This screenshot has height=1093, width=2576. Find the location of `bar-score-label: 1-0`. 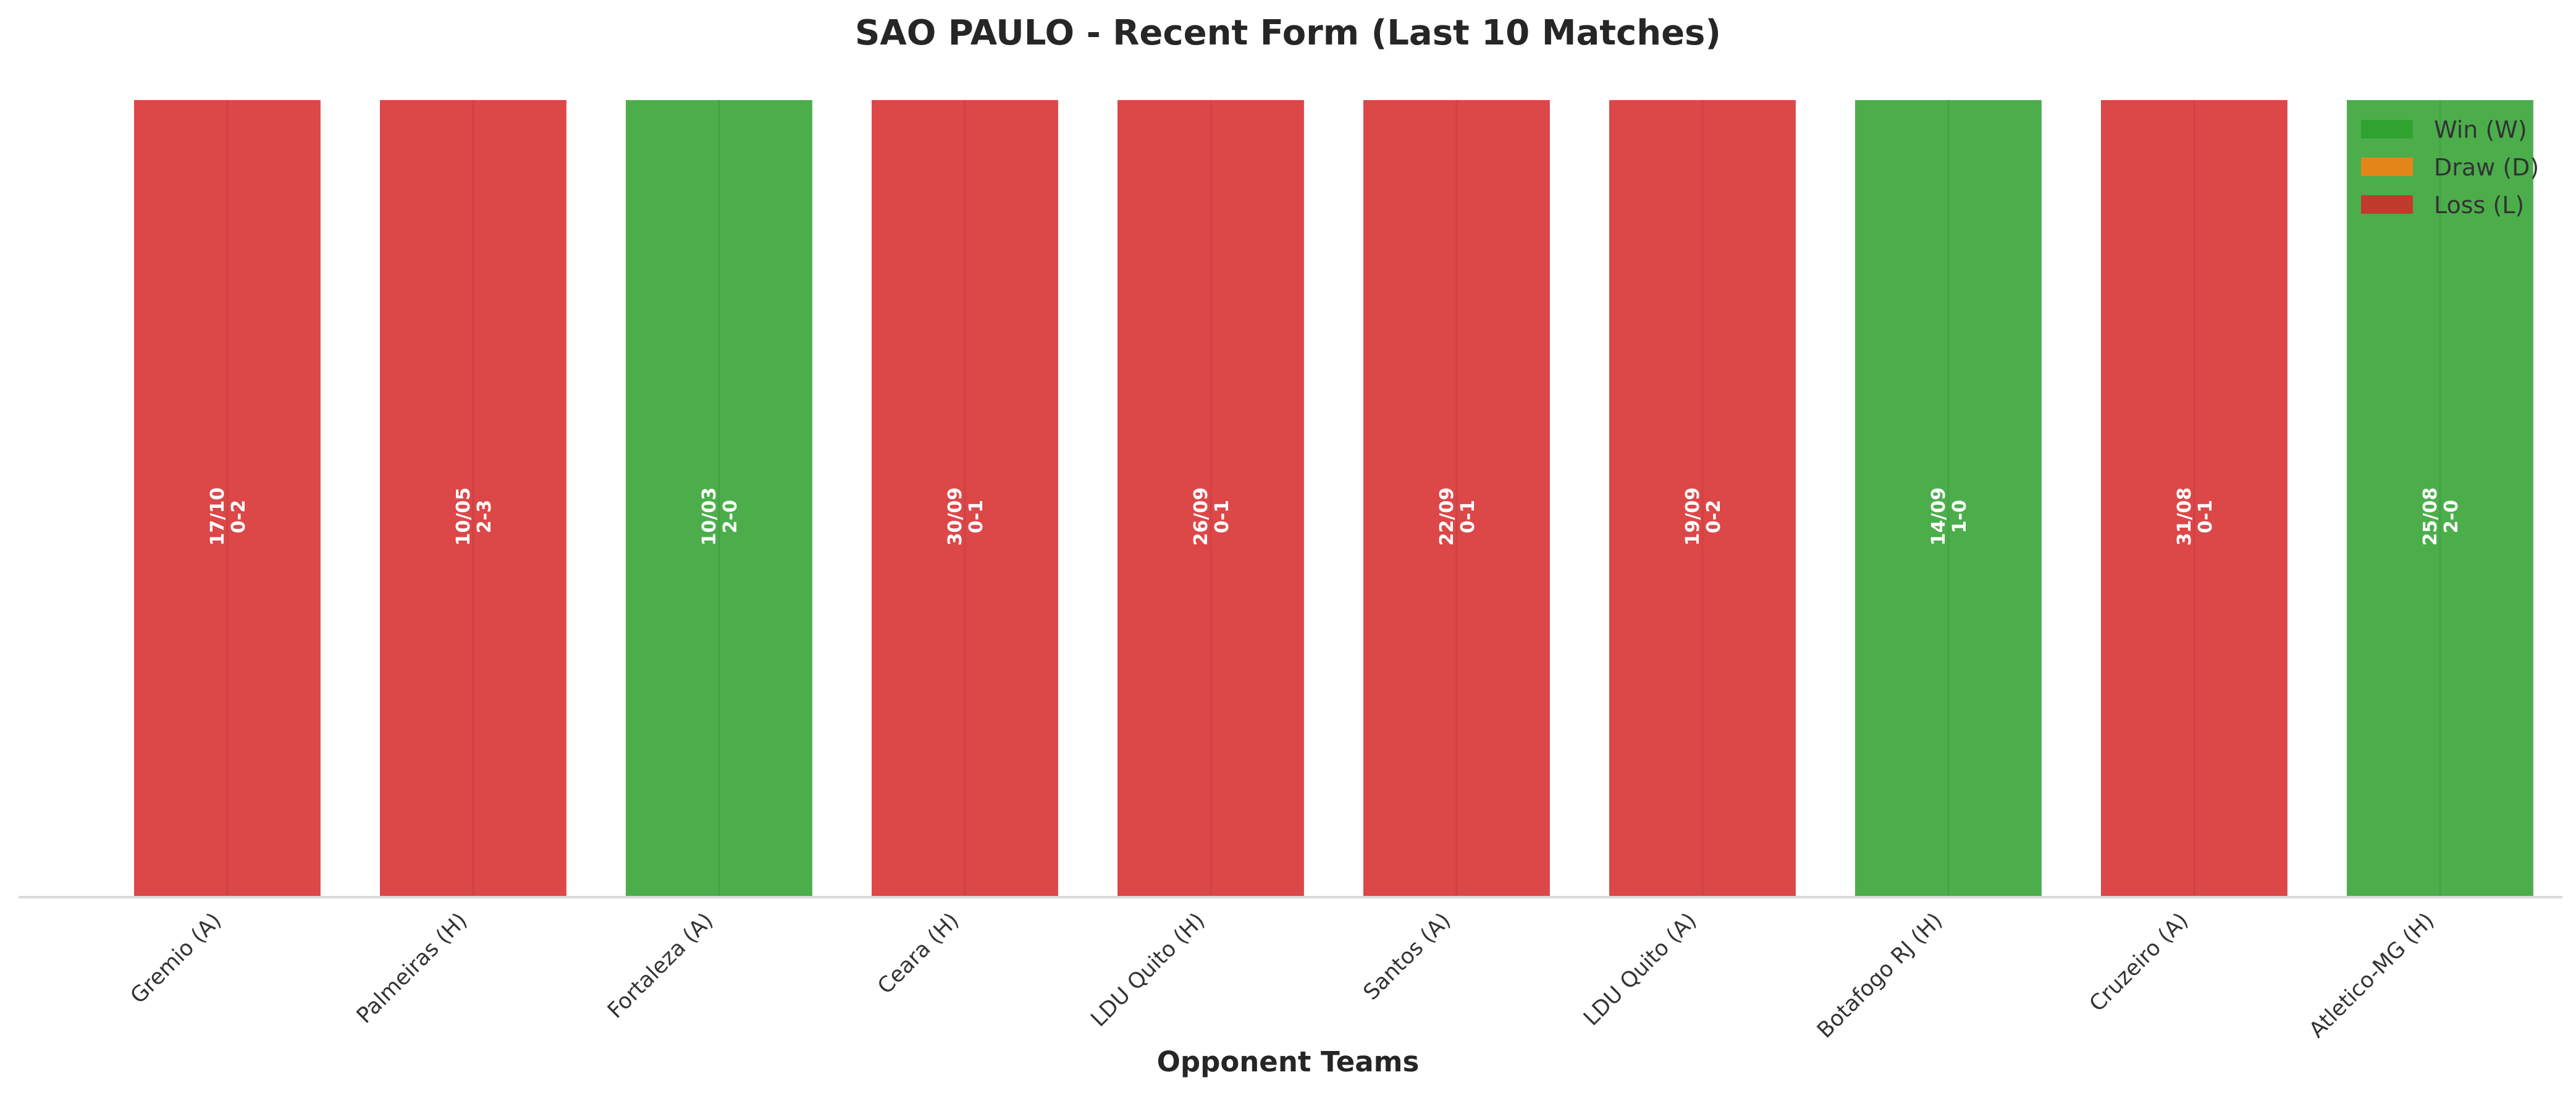

bar-score-label: 1-0 is located at coordinates (1960, 516).